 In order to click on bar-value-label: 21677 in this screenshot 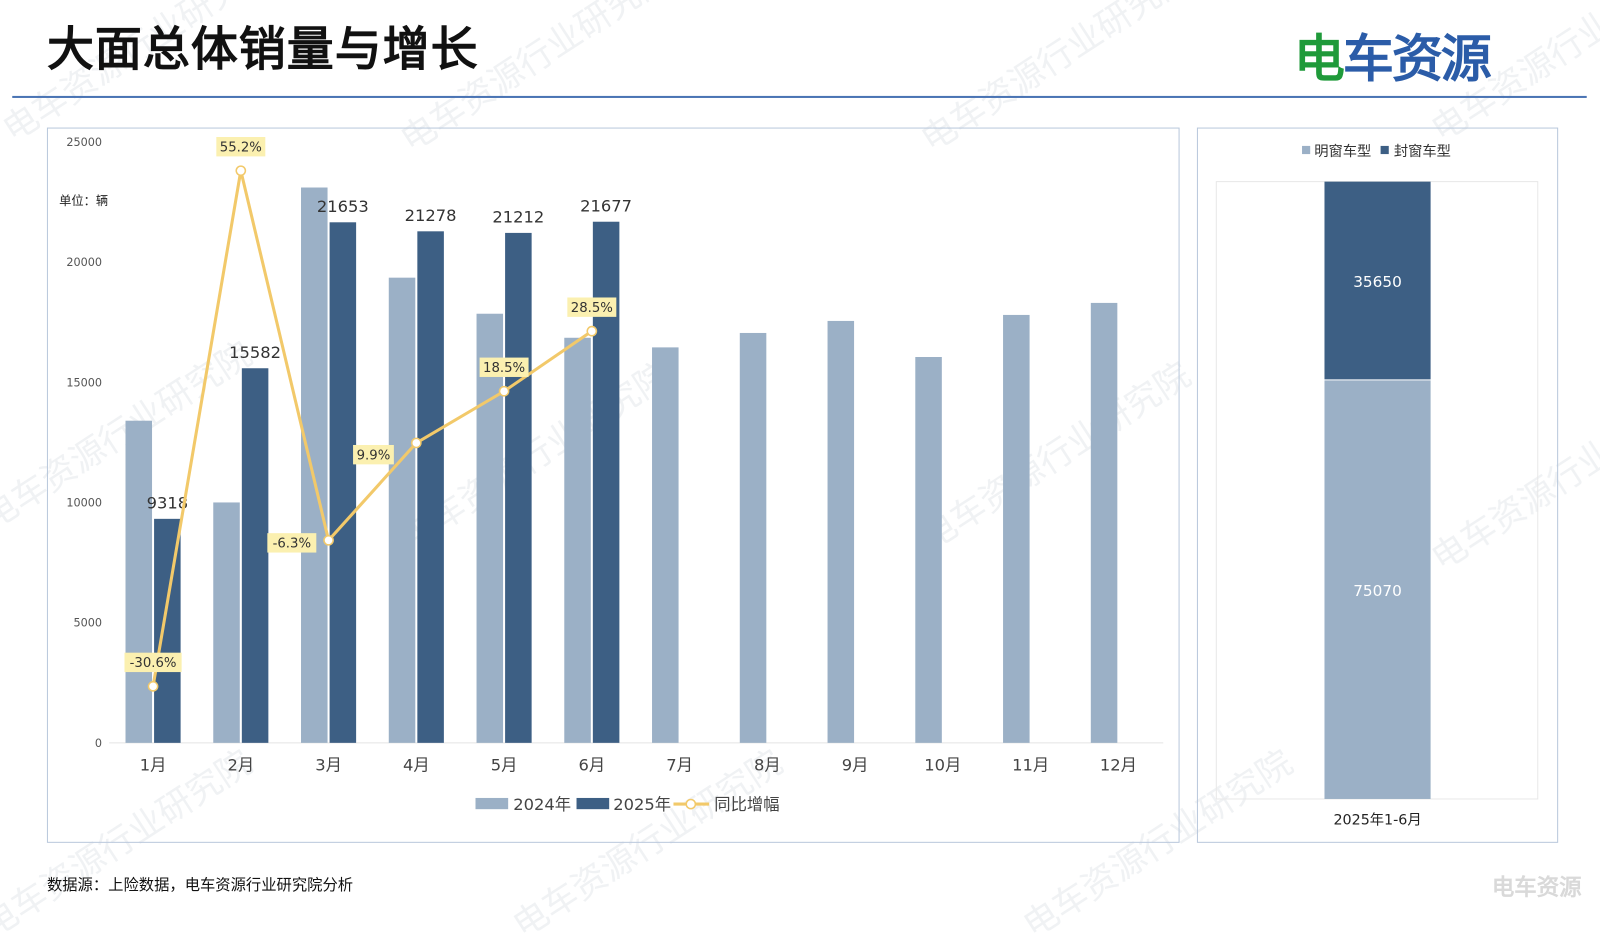, I will do `click(606, 206)`.